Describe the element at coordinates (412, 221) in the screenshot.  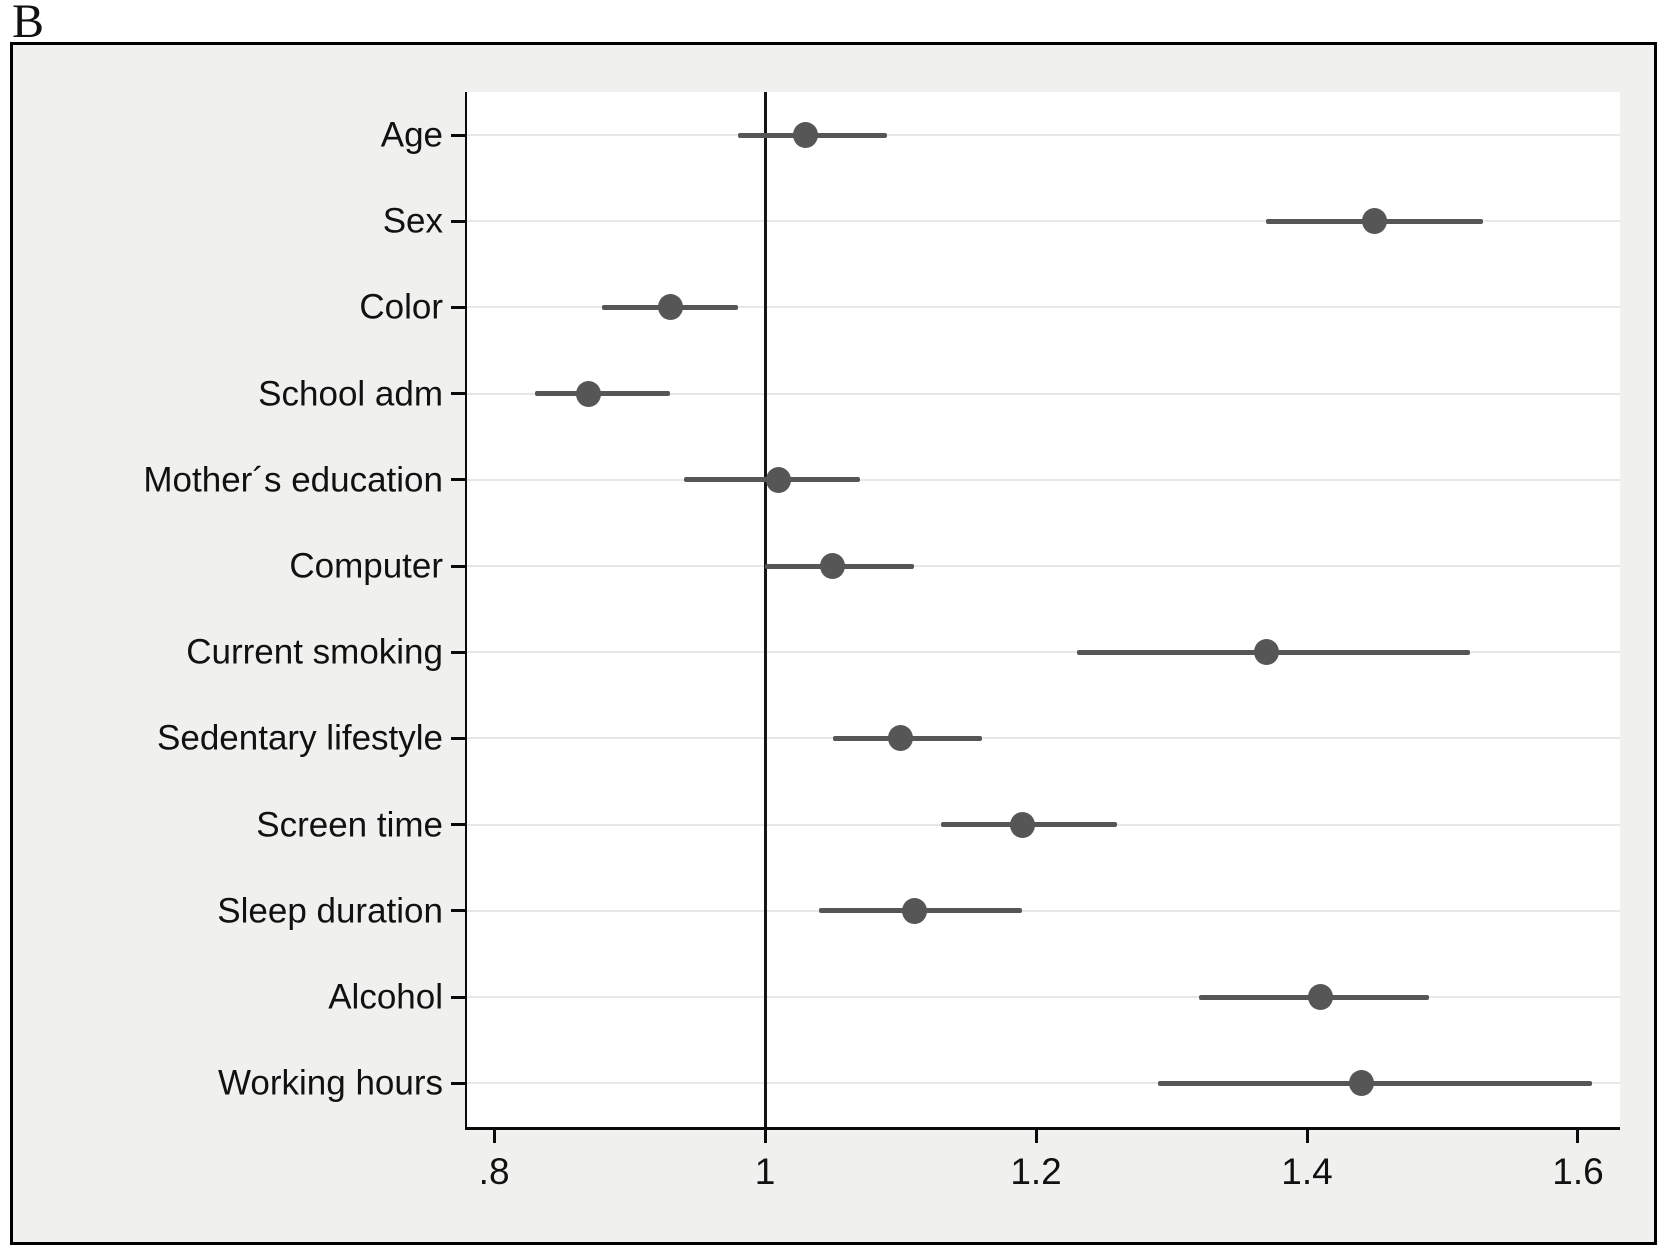
I see `category-label: Sex` at that location.